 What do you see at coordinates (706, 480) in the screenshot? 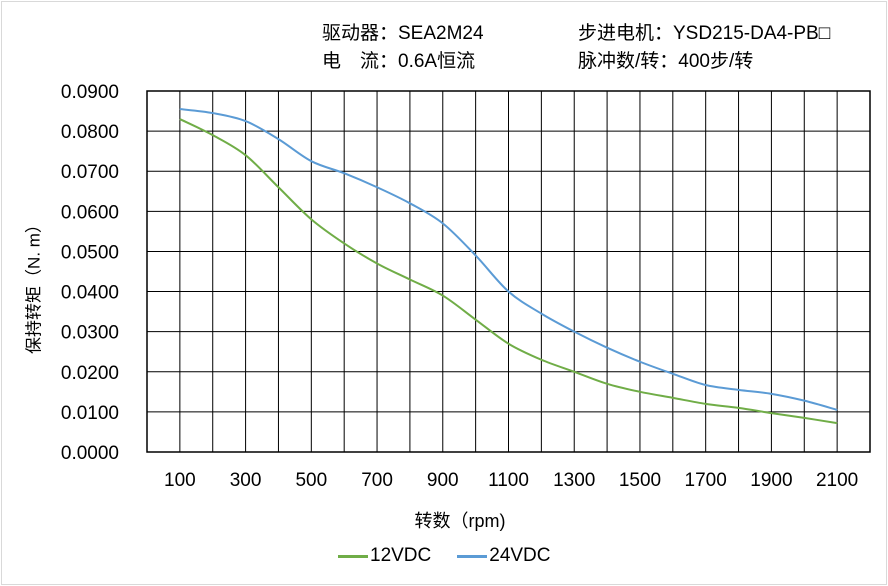
I see `x-tick-label: 1700` at bounding box center [706, 480].